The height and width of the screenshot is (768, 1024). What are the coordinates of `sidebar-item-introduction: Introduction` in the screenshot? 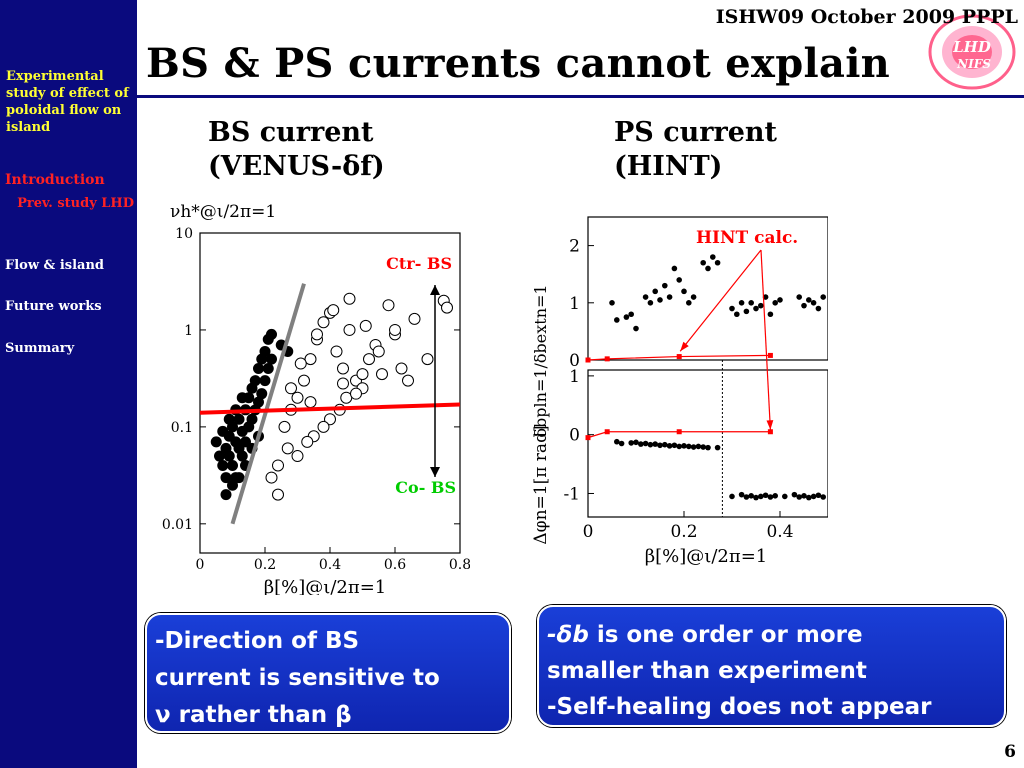 It's located at (55, 180).